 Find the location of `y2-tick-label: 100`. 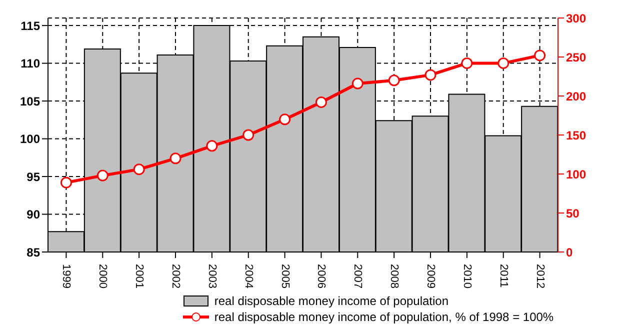

y2-tick-label: 100 is located at coordinates (576, 174).